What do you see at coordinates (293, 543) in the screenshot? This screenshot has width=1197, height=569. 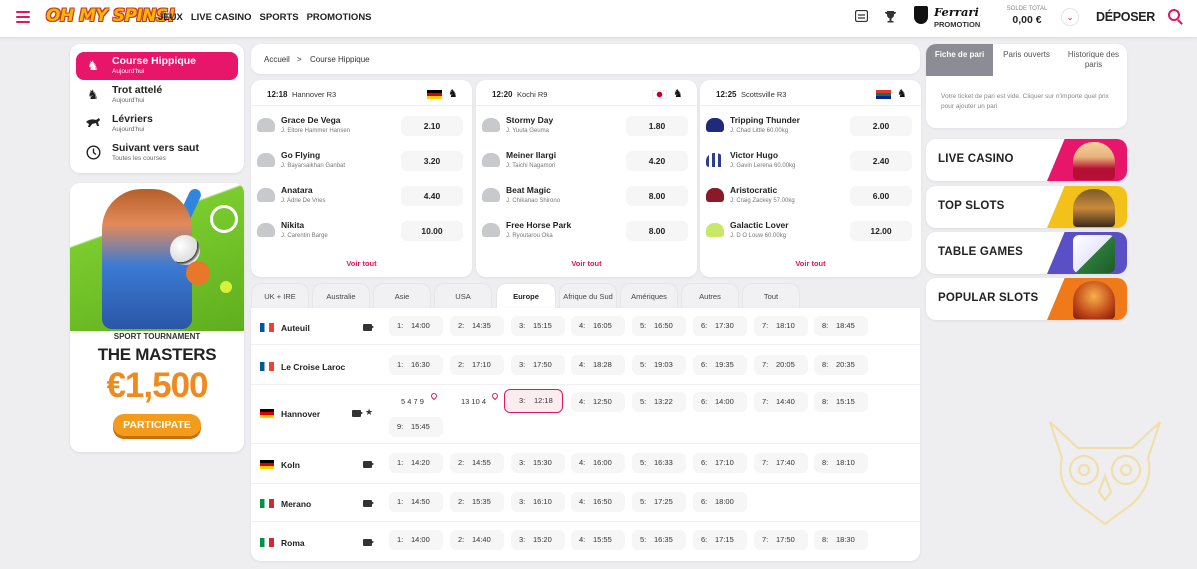 I see `meeting-name: Roma` at bounding box center [293, 543].